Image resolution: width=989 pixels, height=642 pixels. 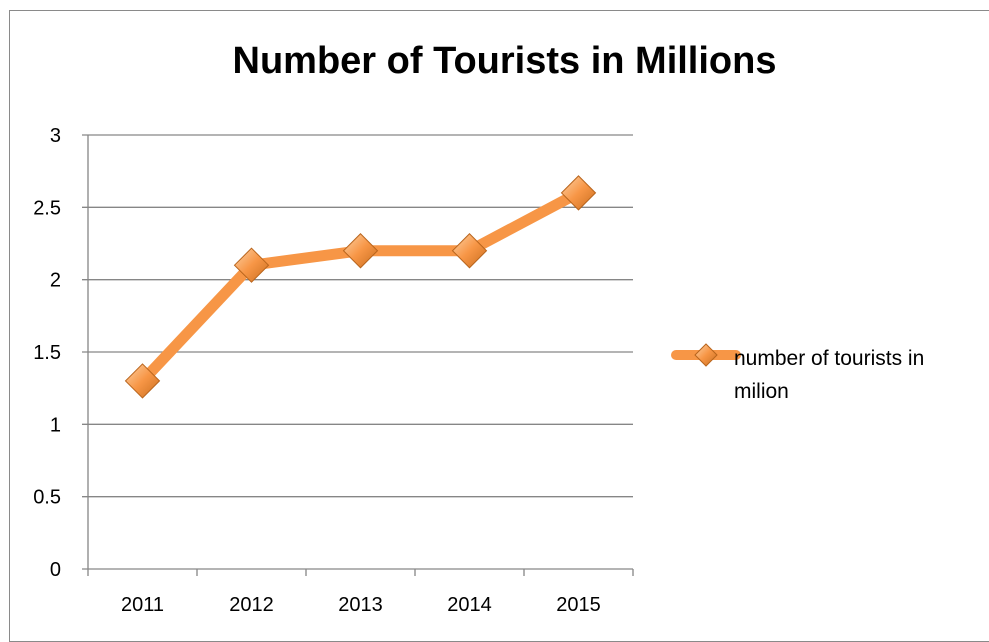 What do you see at coordinates (55, 281) in the screenshot?
I see `y-tick-label: 2` at bounding box center [55, 281].